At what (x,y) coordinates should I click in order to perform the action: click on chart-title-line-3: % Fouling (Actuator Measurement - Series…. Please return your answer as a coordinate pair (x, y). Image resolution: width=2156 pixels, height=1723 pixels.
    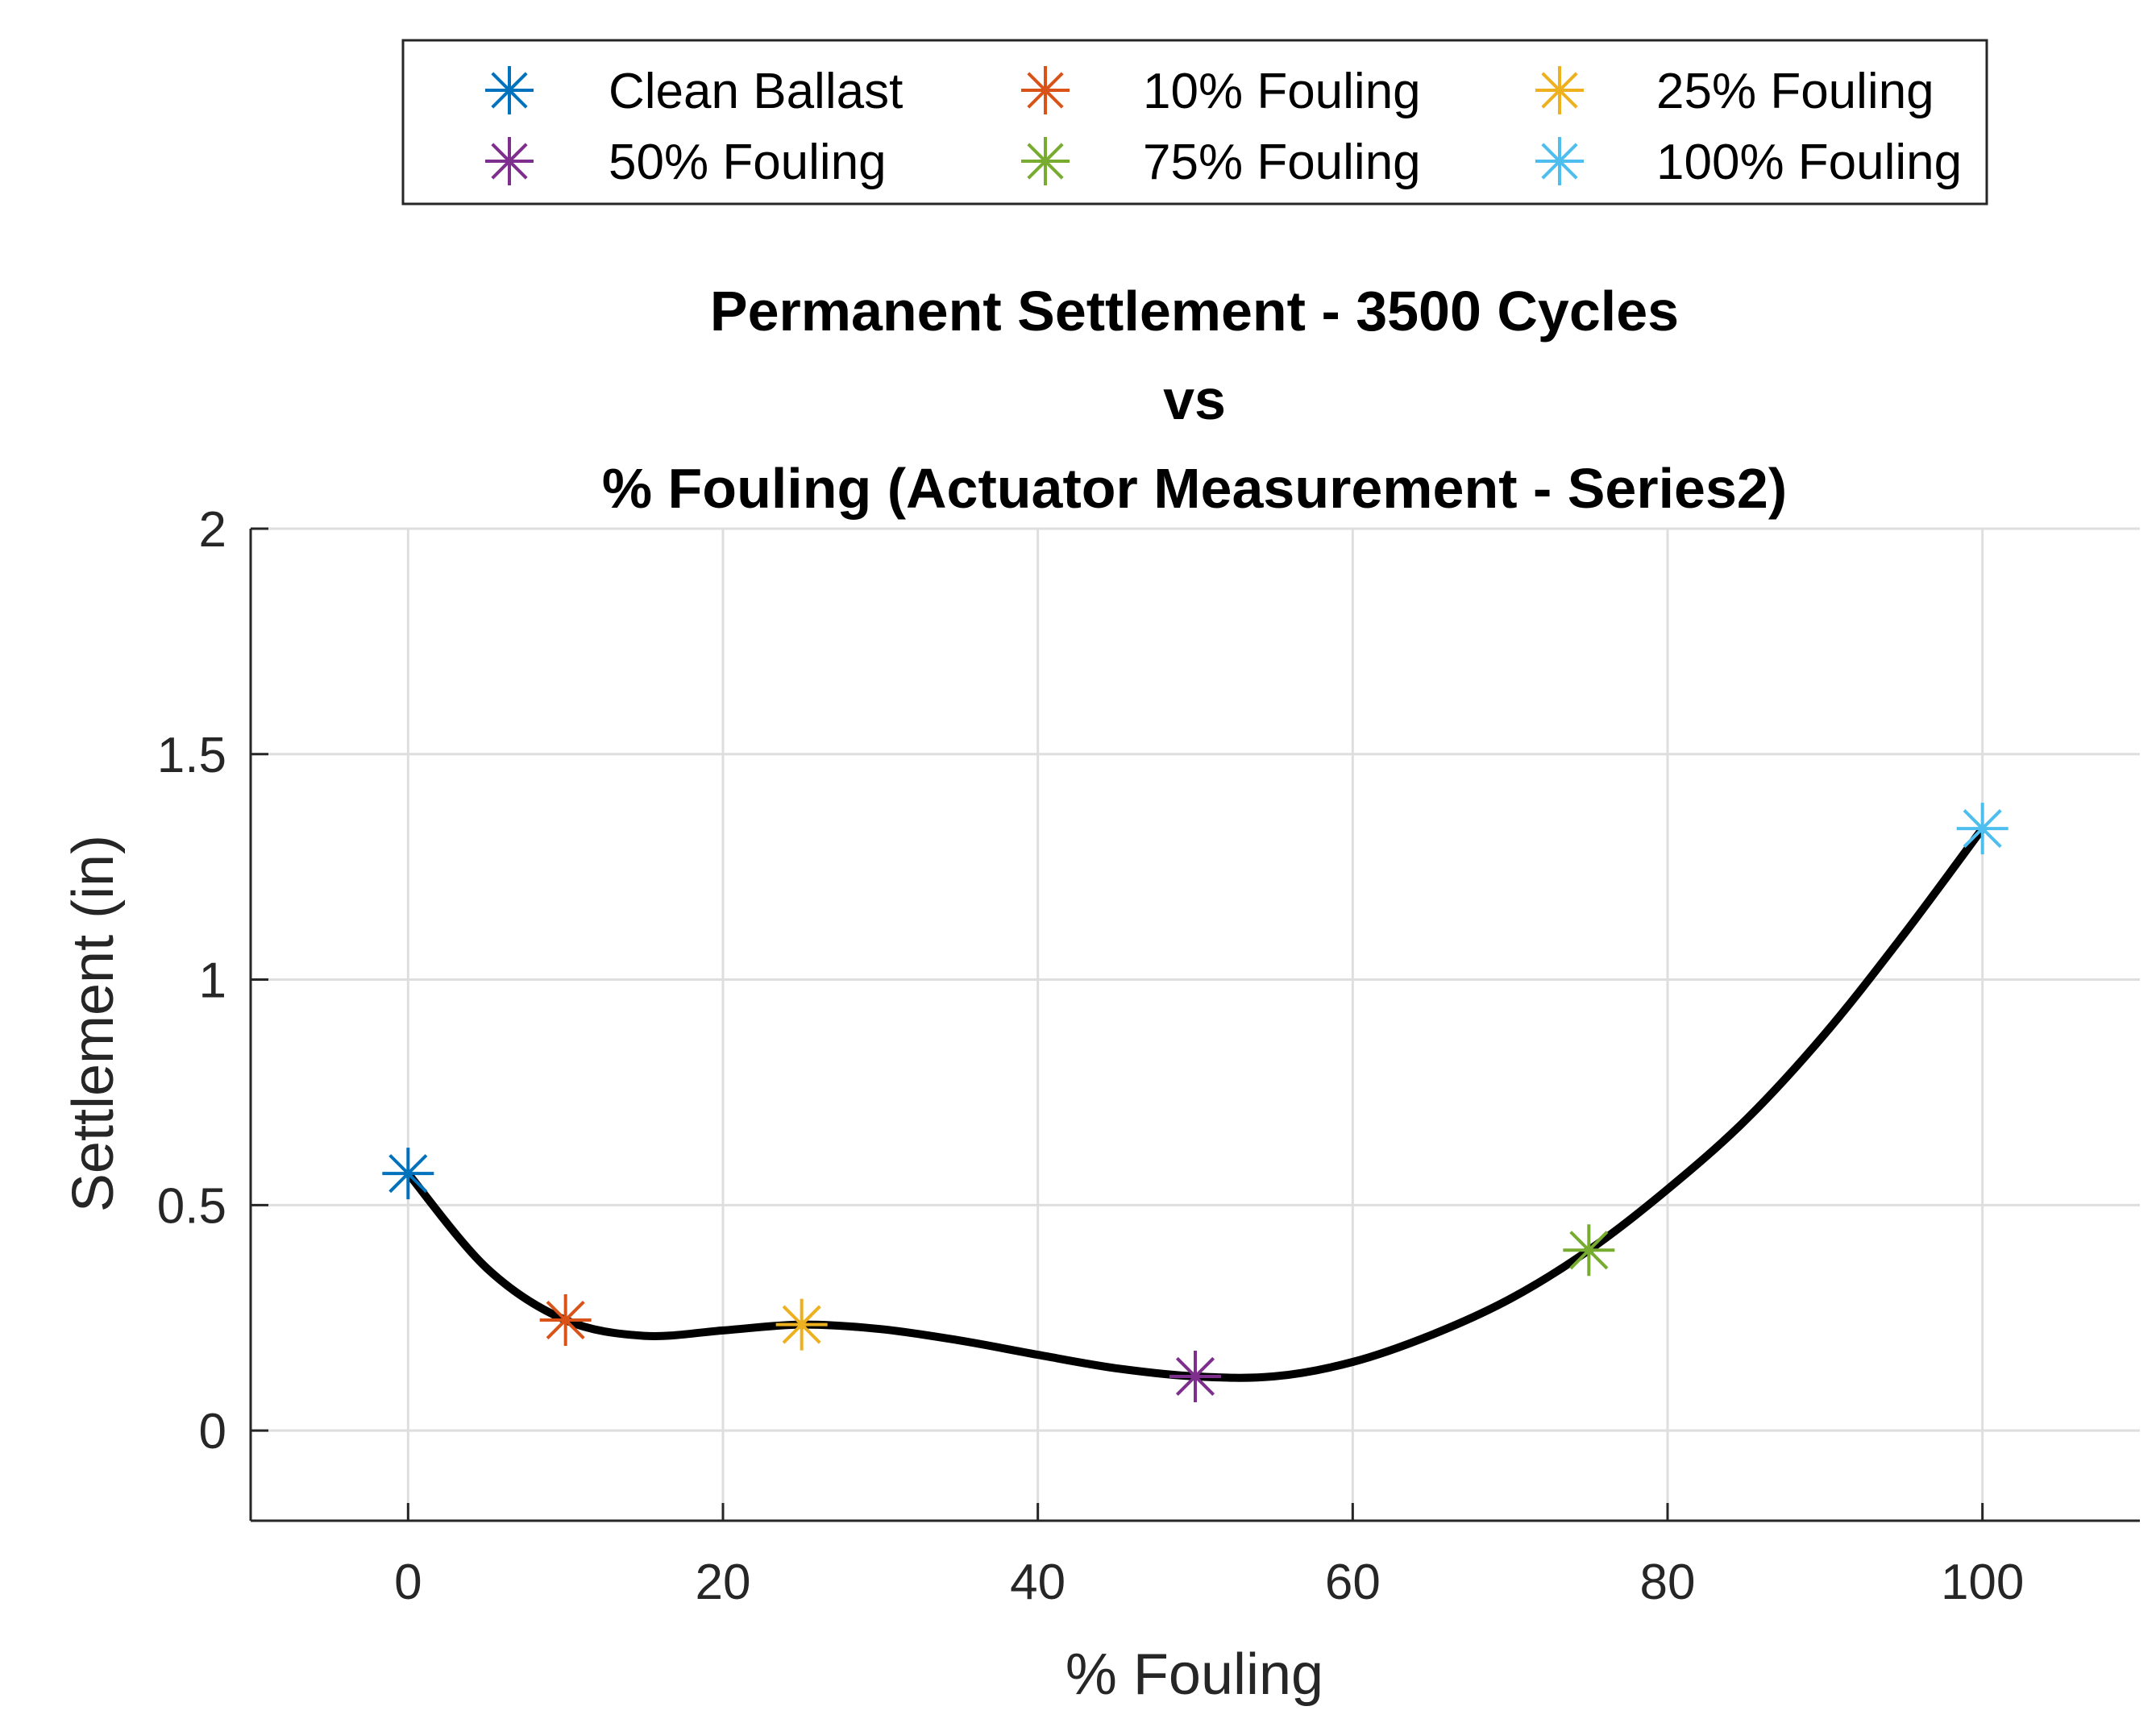
    Looking at the image, I should click on (1194, 488).